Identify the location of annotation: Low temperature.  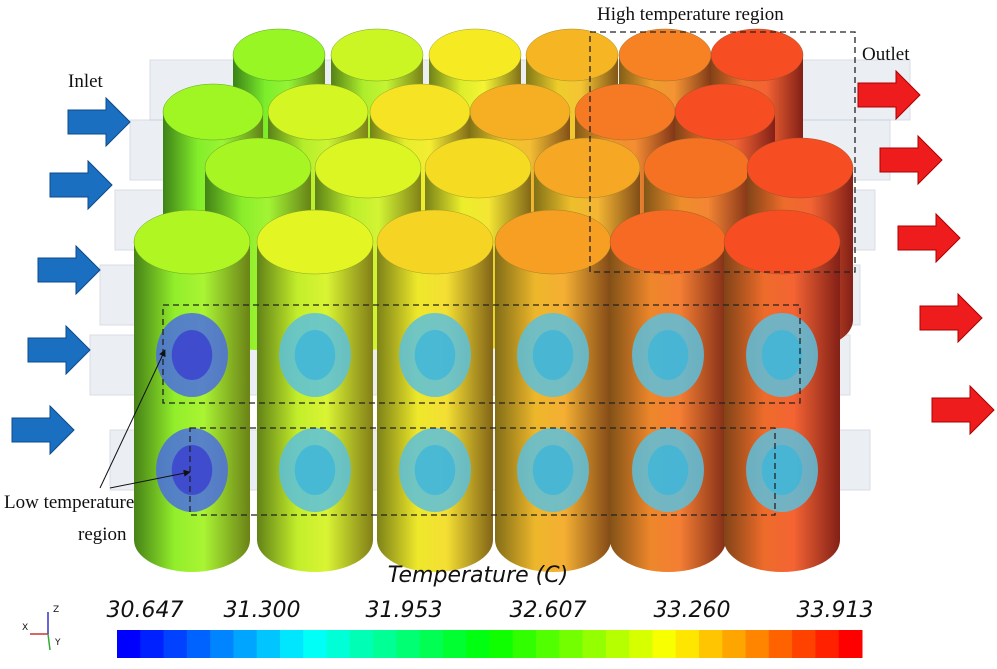
(69, 502).